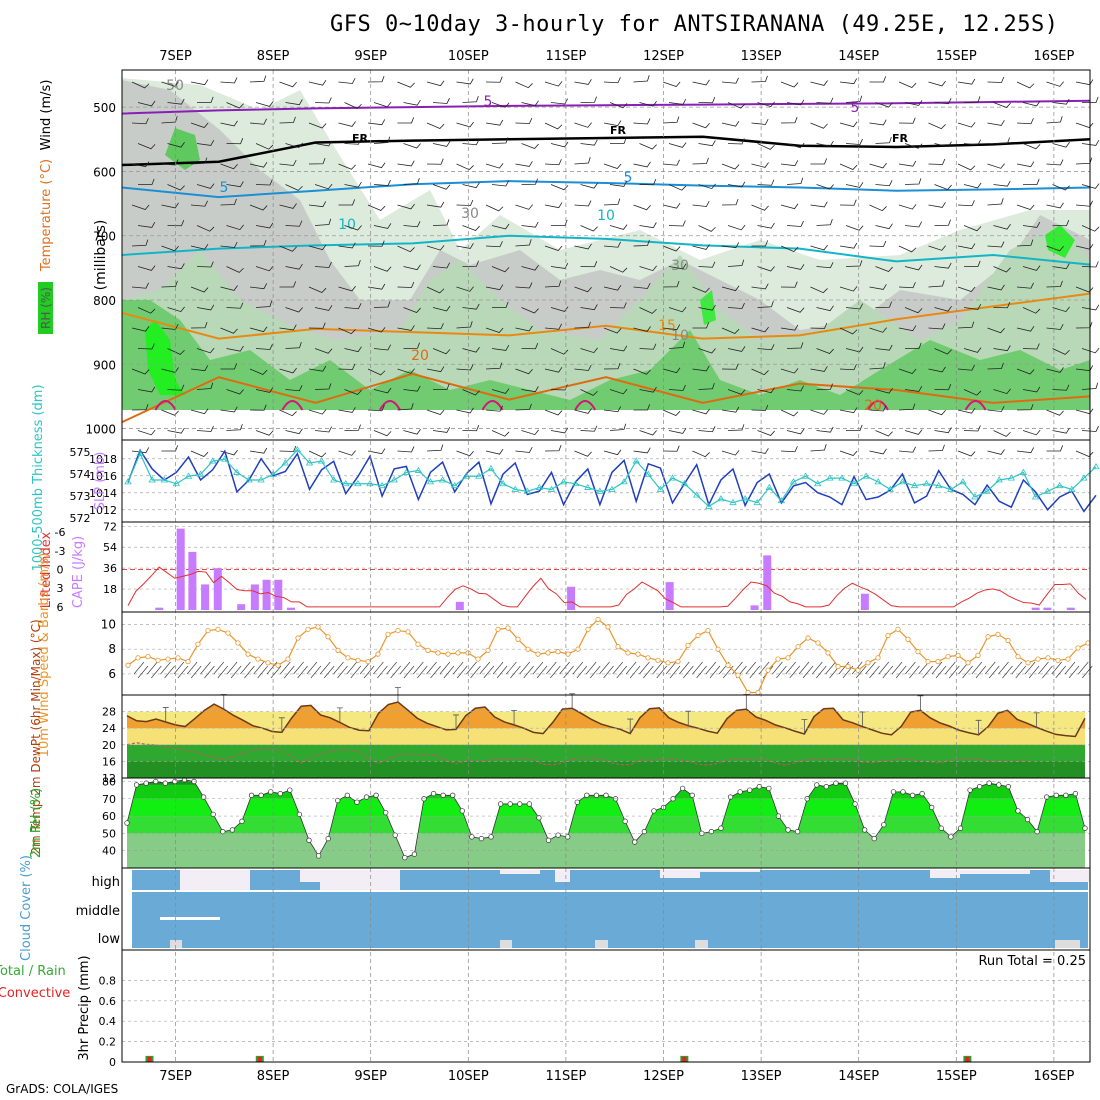 Image resolution: width=1100 pixels, height=1100 pixels. What do you see at coordinates (104, 237) in the screenshot?
I see `pressure-tick-700: 700` at bounding box center [104, 237].